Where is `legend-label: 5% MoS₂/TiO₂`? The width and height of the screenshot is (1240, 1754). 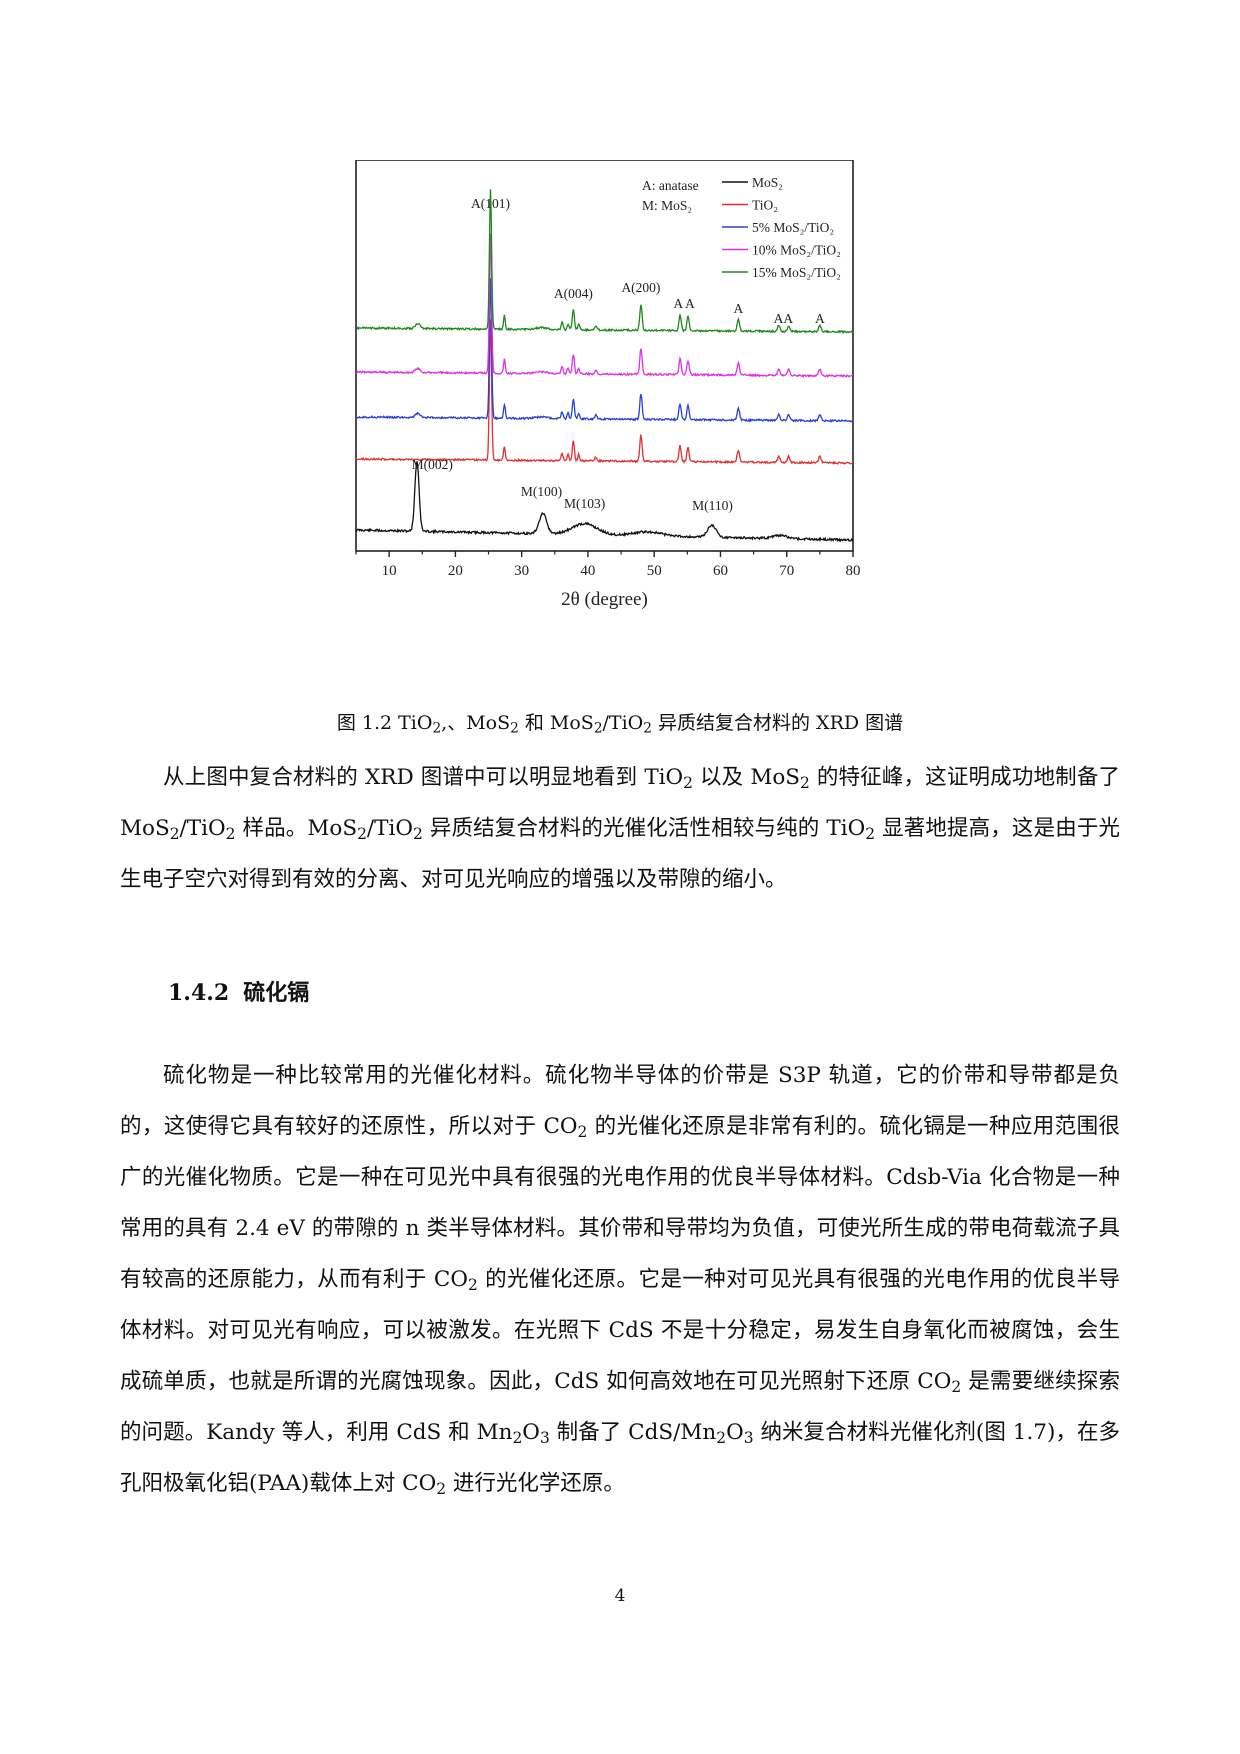 legend-label: 5% MoS₂/TiO₂ is located at coordinates (793, 227).